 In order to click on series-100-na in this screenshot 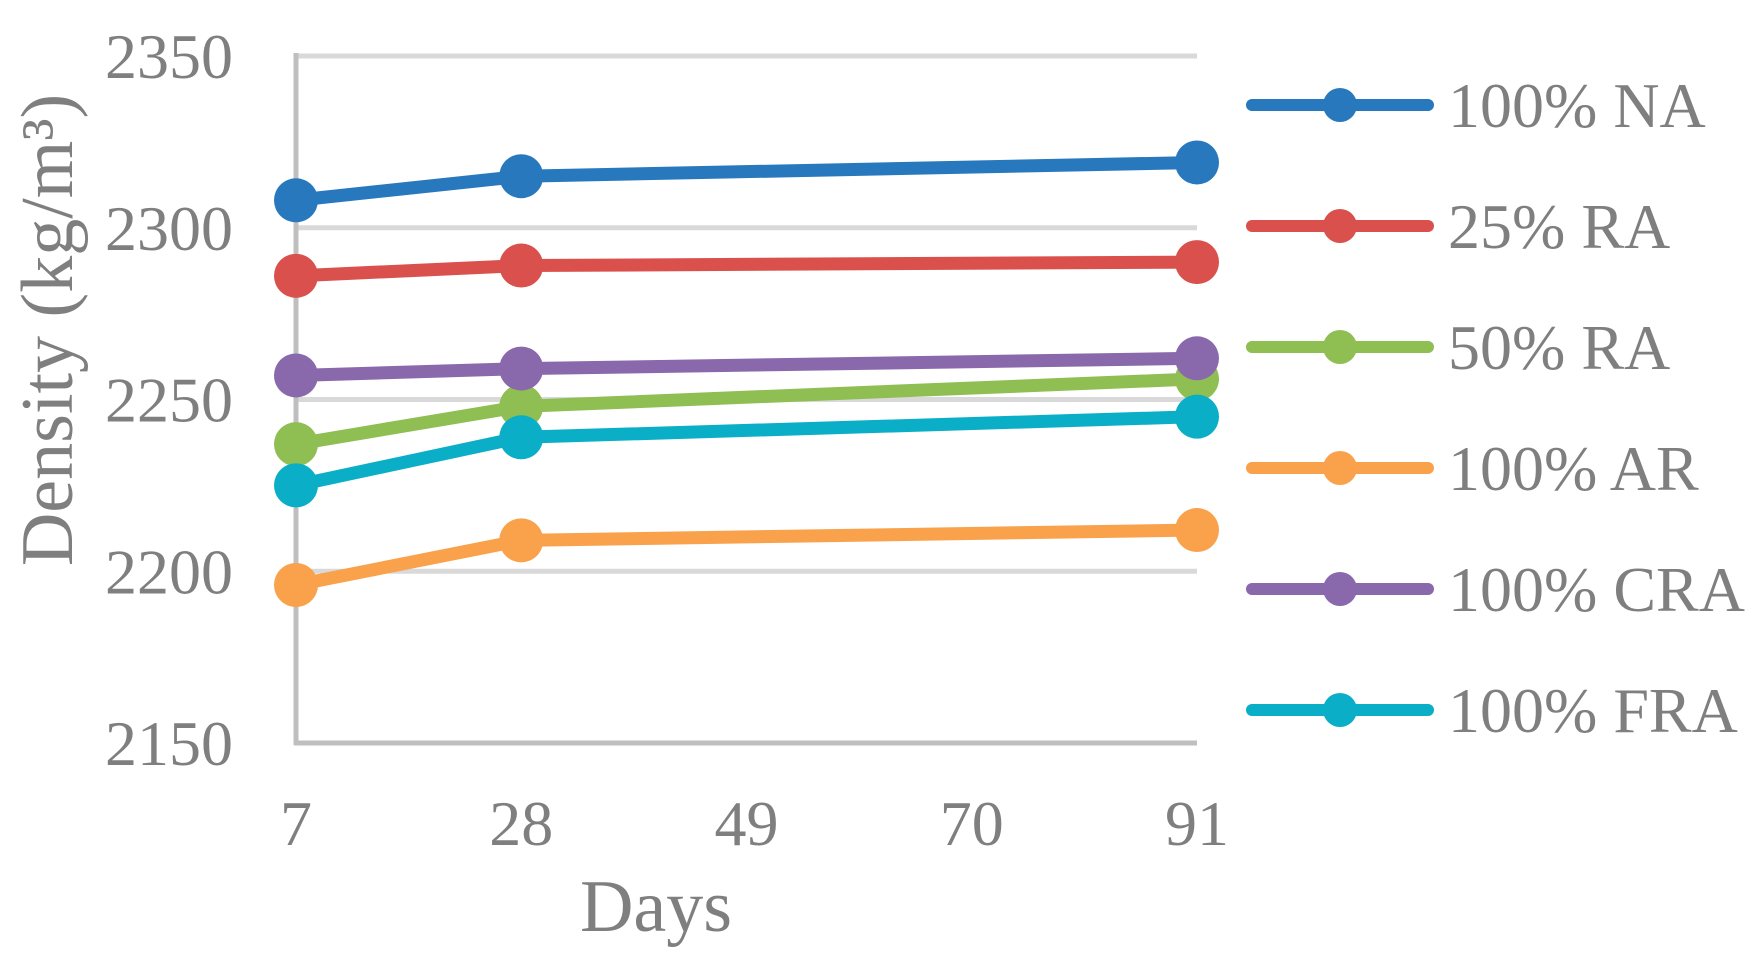, I will do `click(746, 181)`.